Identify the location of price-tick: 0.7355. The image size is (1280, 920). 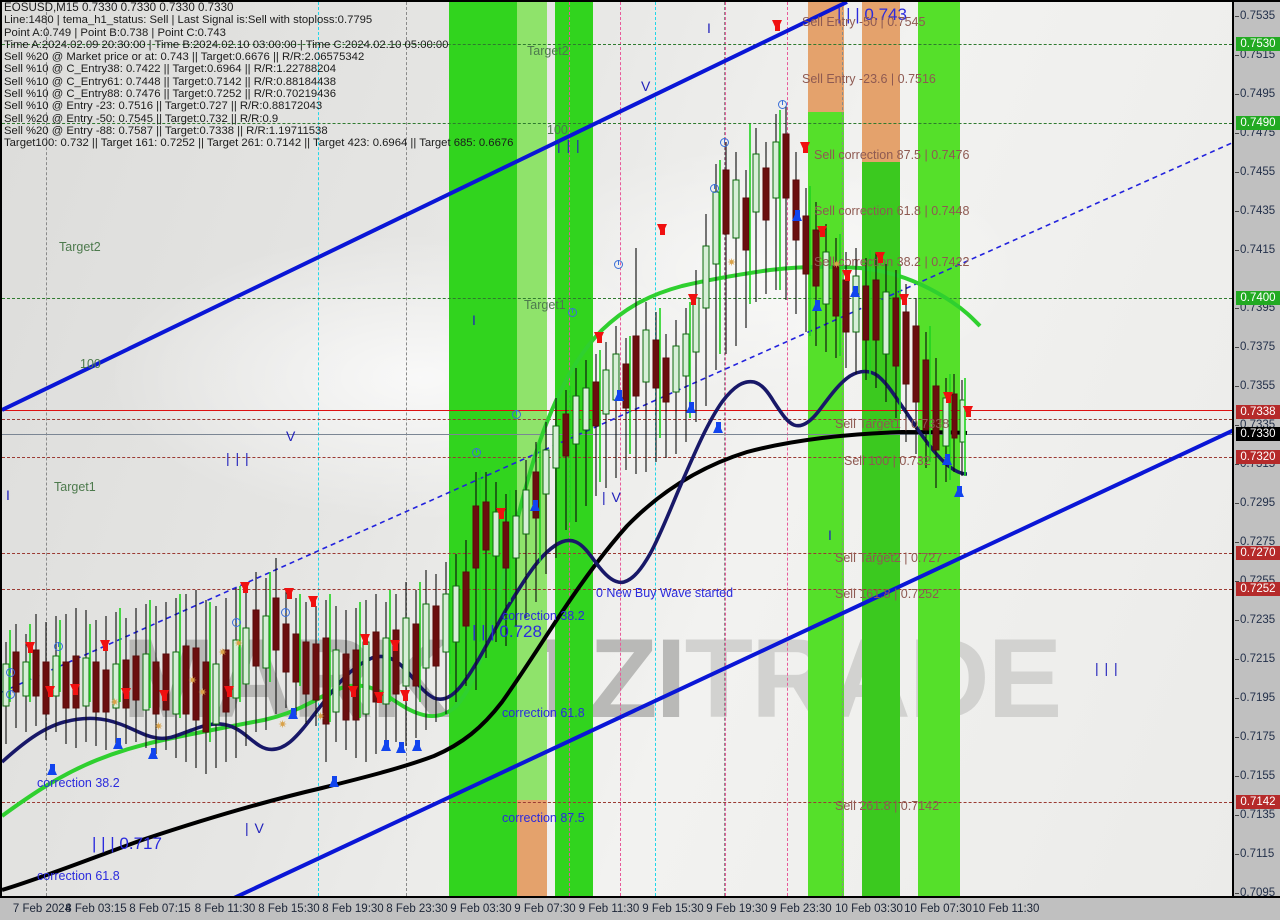
(1255, 386).